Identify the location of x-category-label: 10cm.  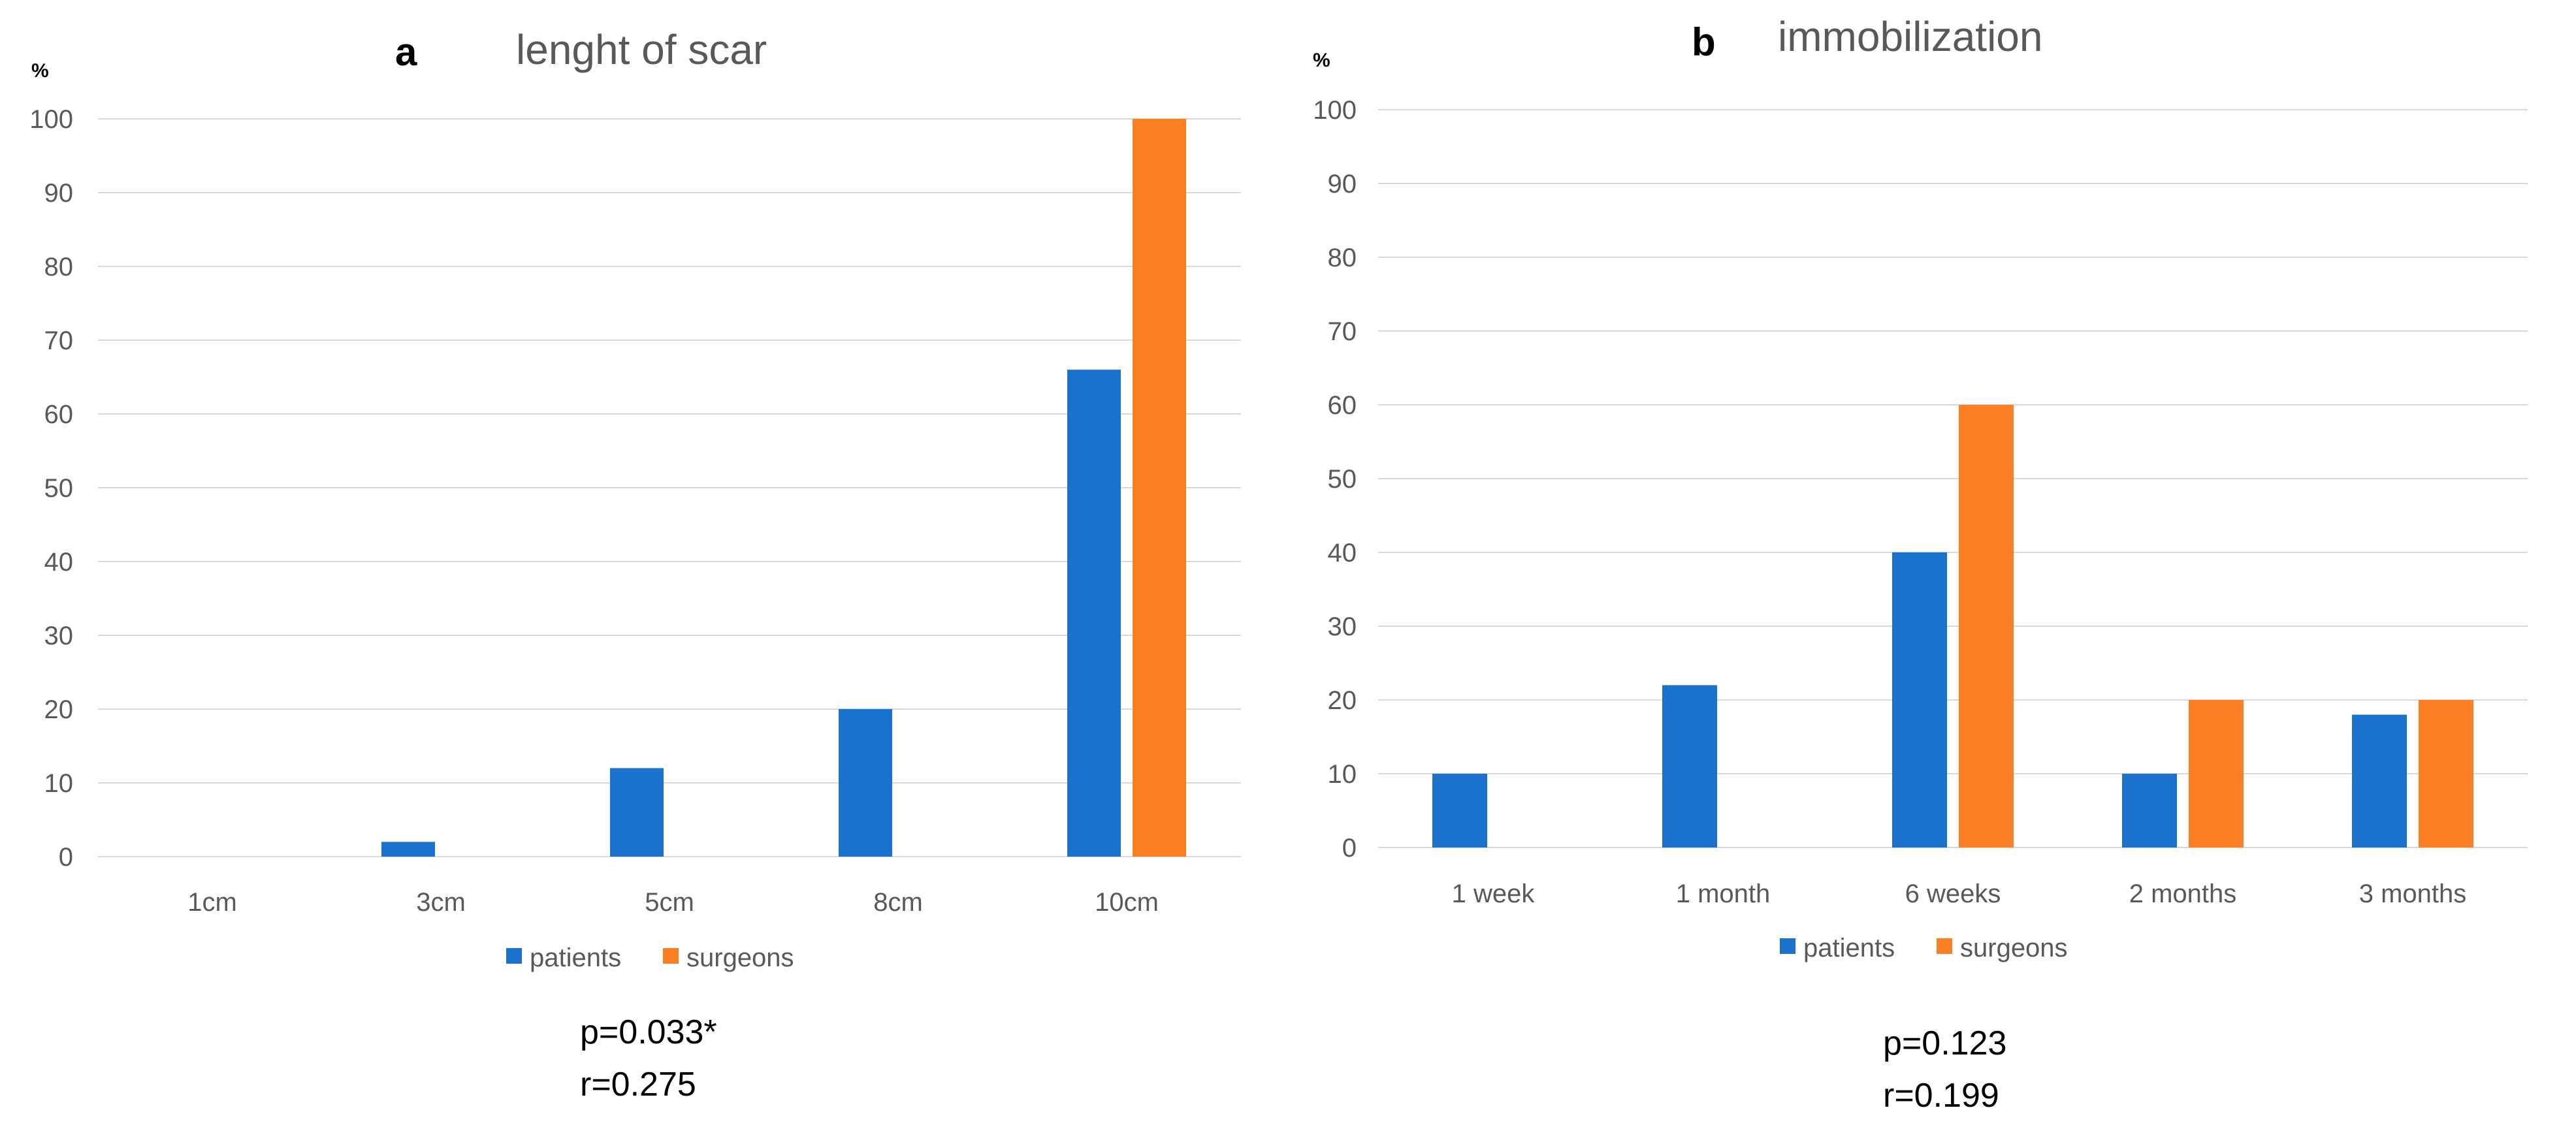
(1127, 902).